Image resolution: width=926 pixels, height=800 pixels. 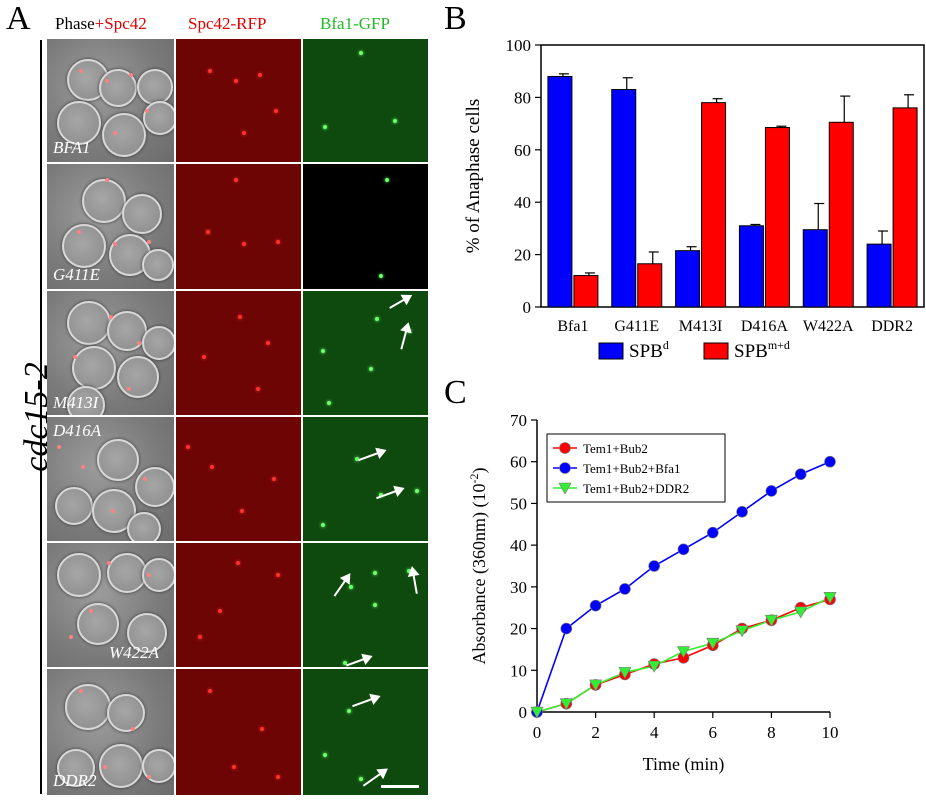 What do you see at coordinates (77, 430) in the screenshot?
I see `row-label-d416a: D416A` at bounding box center [77, 430].